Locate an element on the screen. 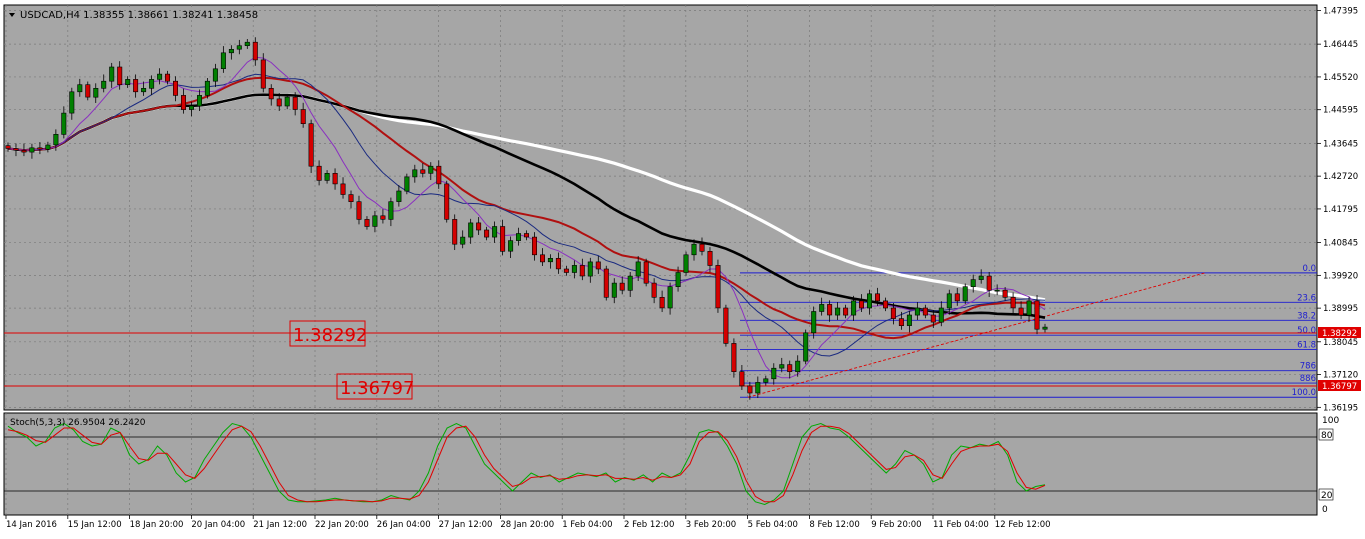 The height and width of the screenshot is (539, 1365). time-tick-label: 22 Jan 20:00 is located at coordinates (342, 525).